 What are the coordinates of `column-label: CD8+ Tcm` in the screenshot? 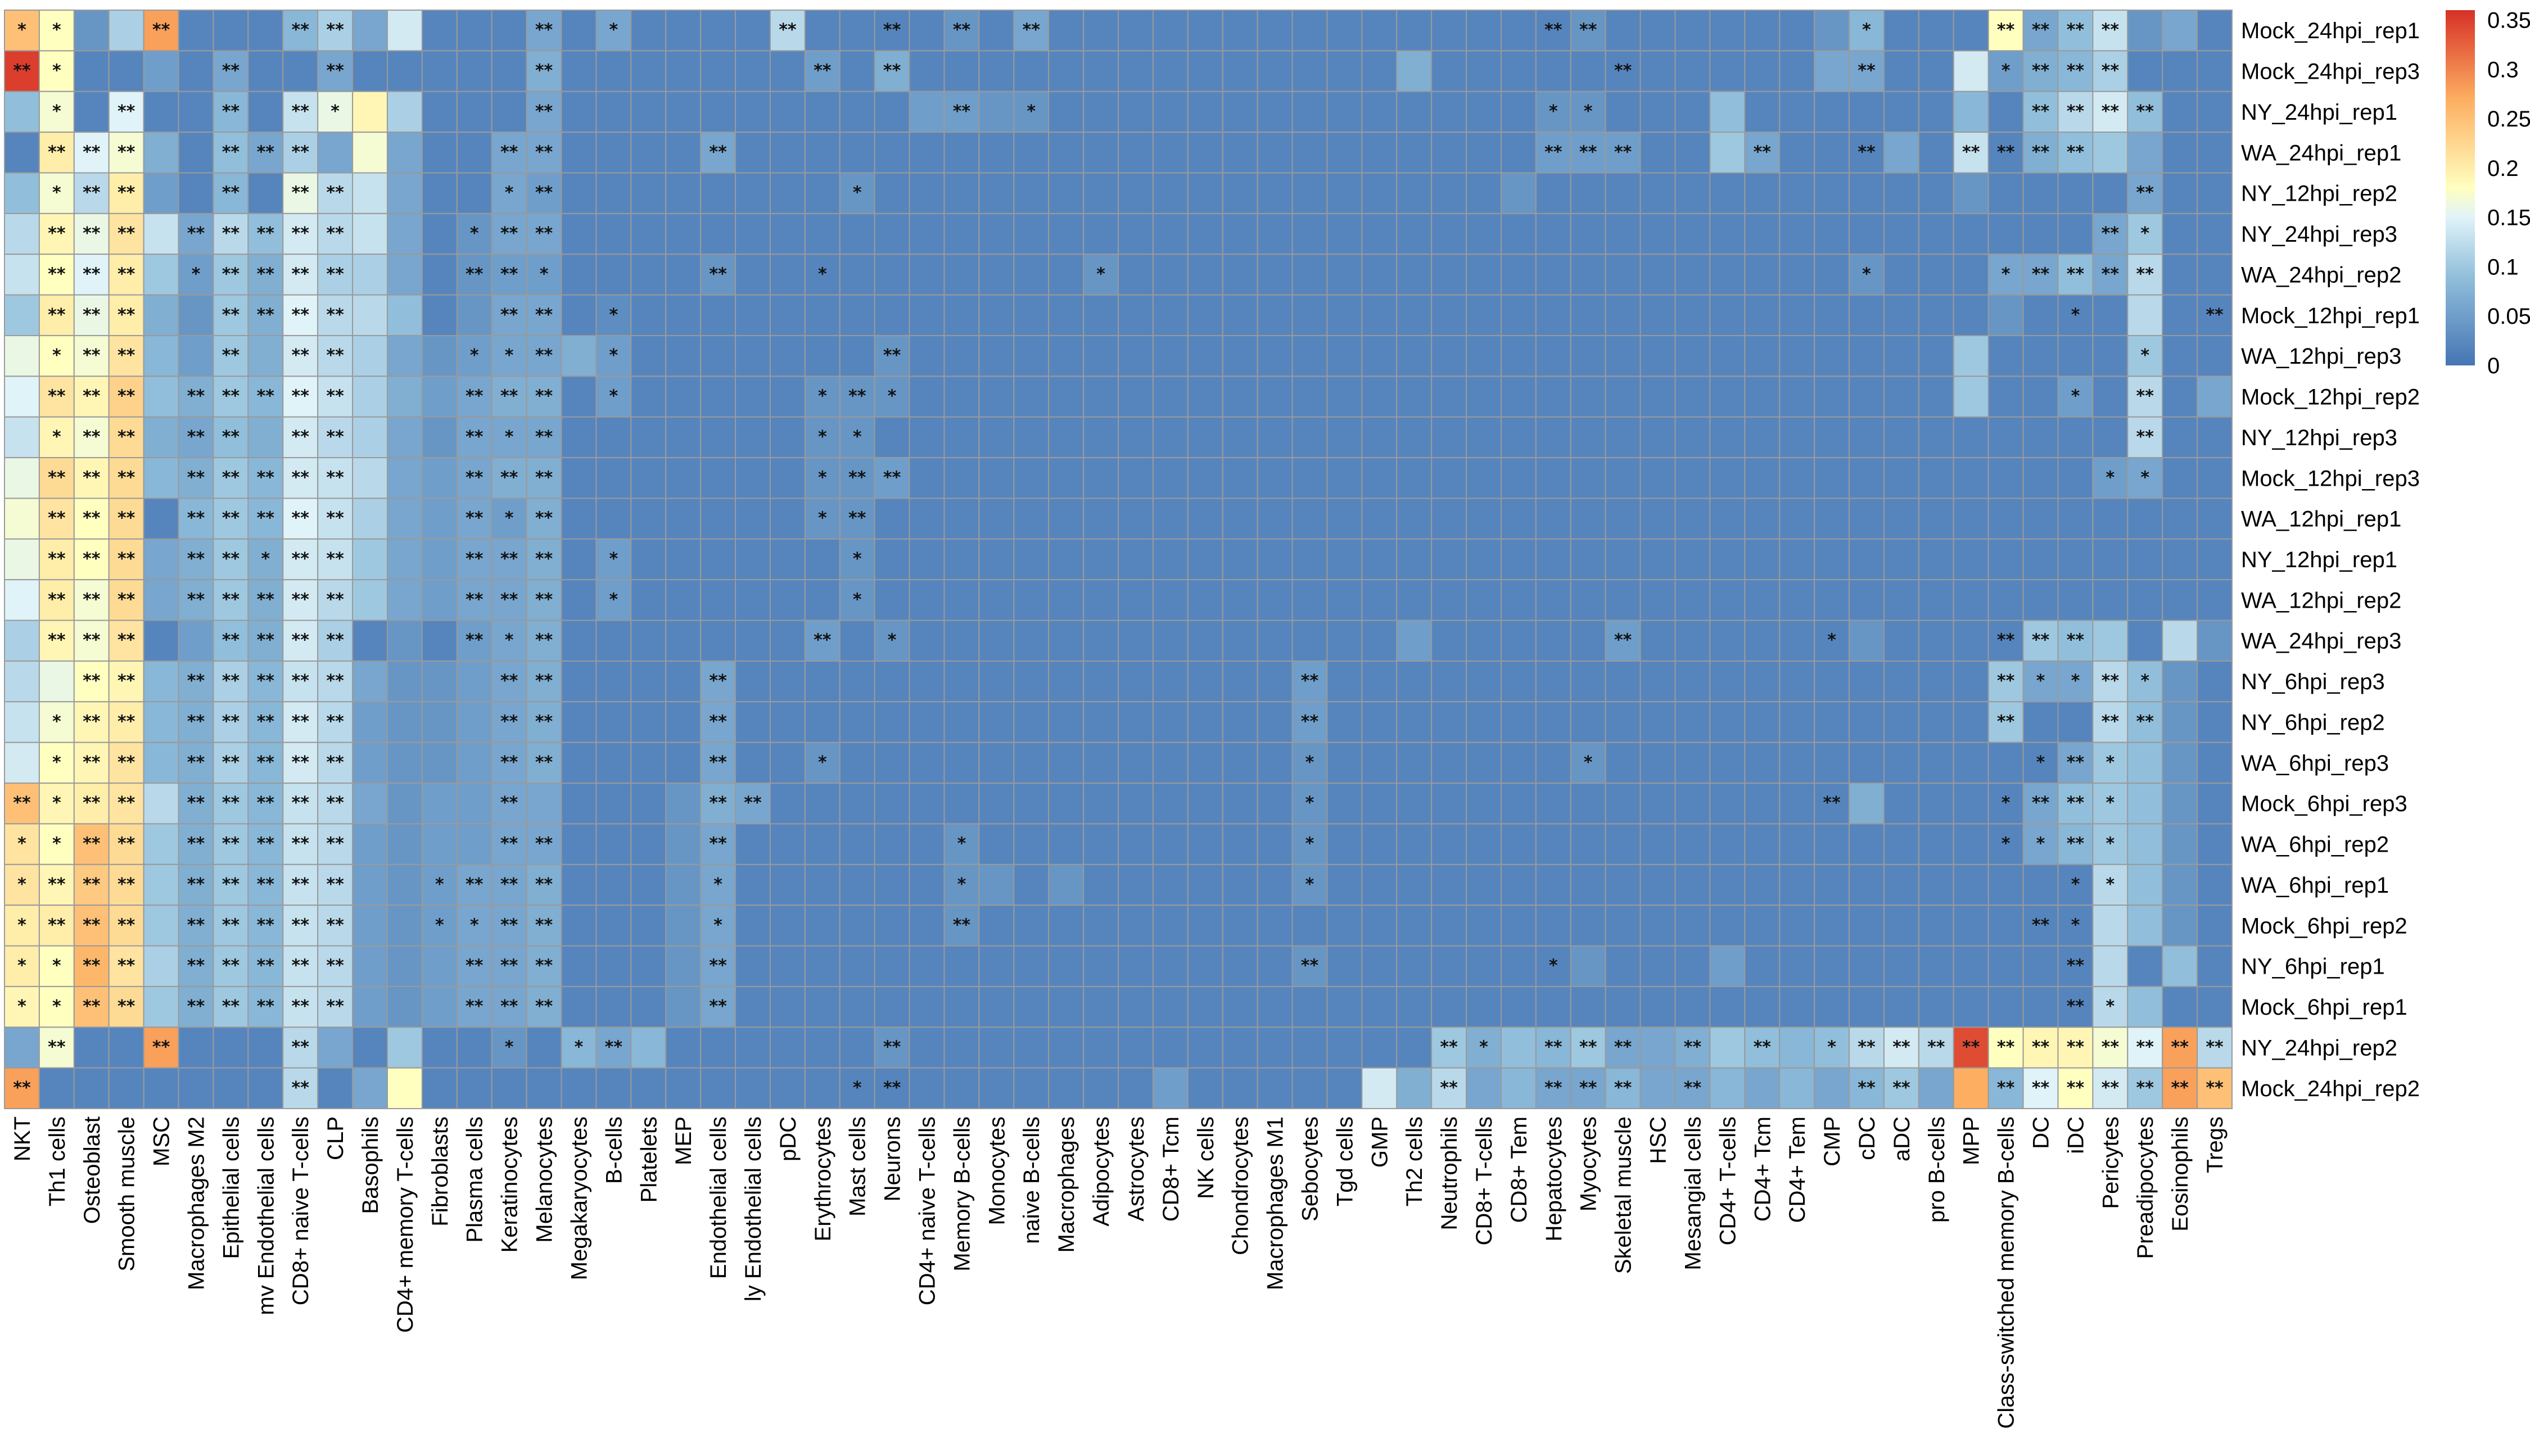 It's located at (1171, 1169).